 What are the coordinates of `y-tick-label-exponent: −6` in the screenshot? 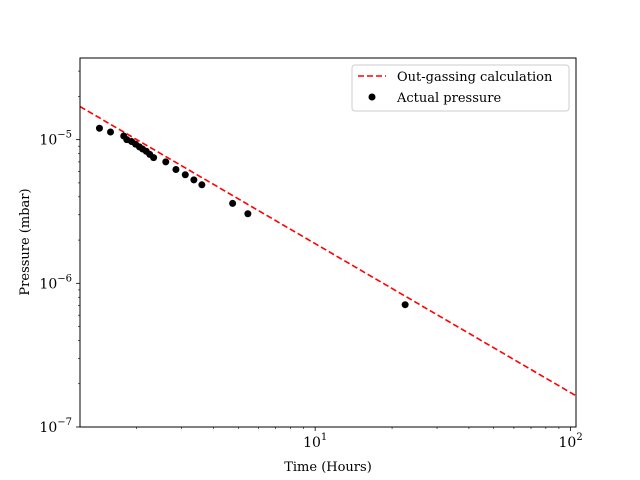 It's located at (64, 278).